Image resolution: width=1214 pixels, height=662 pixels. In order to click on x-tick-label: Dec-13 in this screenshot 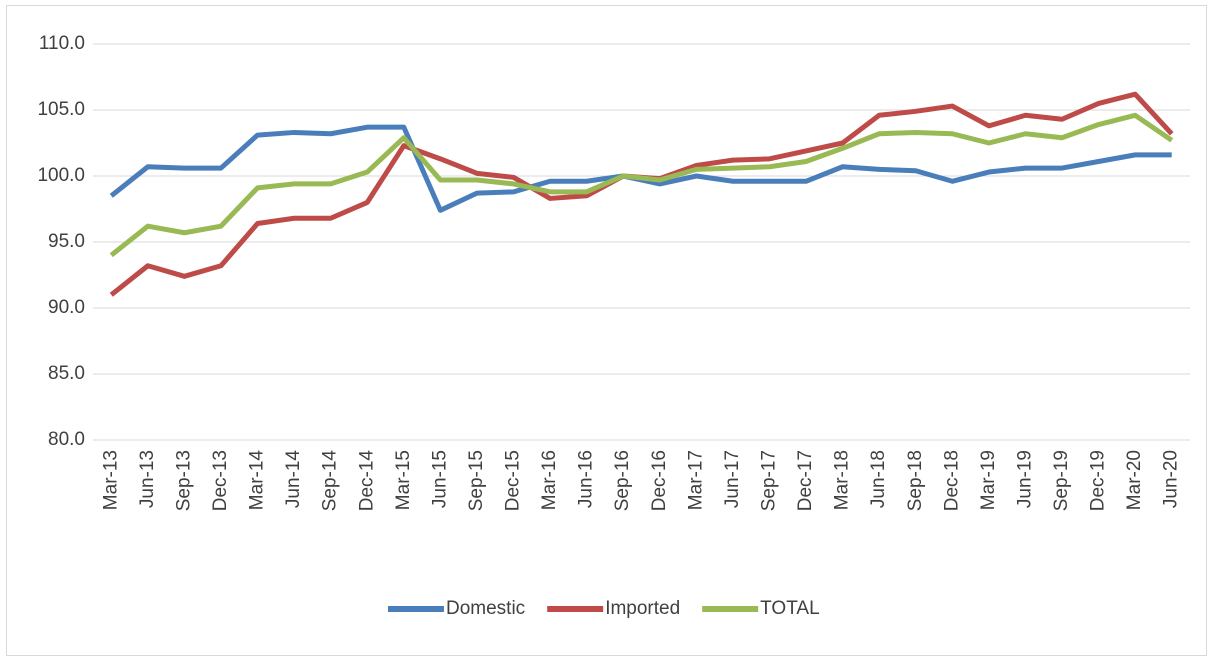, I will do `click(220, 480)`.